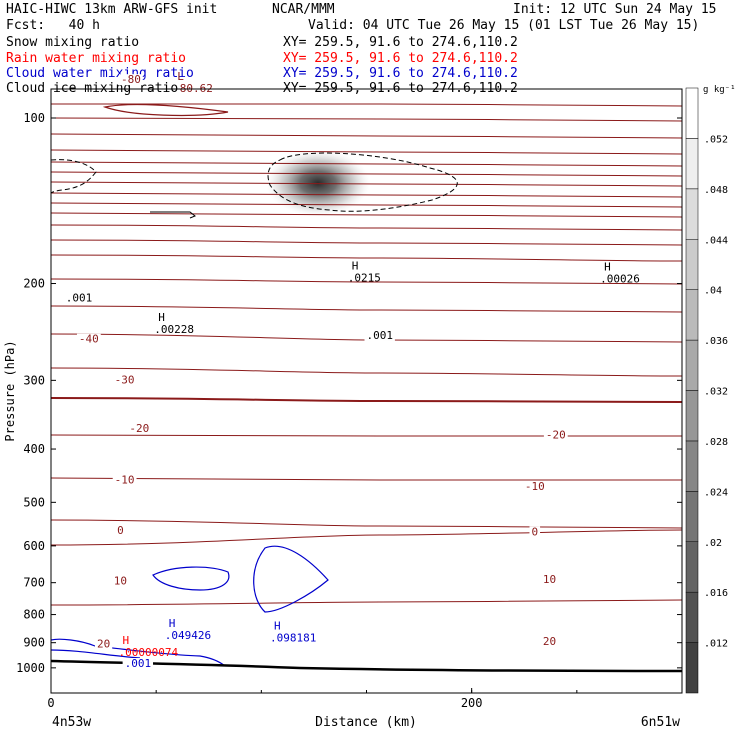 The image size is (740, 740). What do you see at coordinates (716, 593) in the screenshot?
I see `colorbar-label: .016` at bounding box center [716, 593].